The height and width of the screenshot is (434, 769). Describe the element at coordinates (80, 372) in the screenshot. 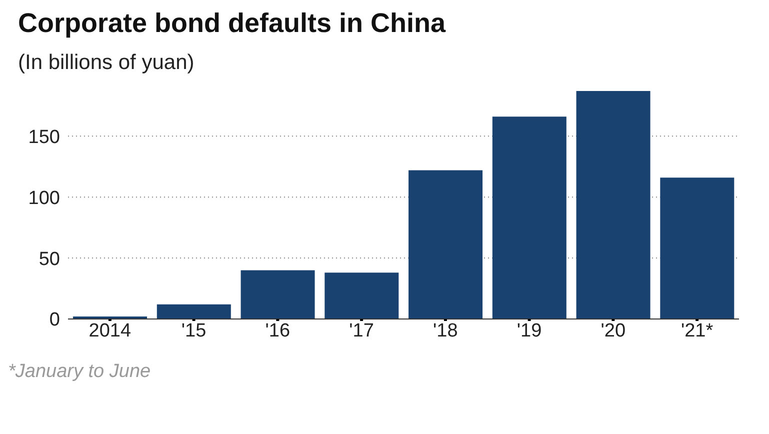

I see `text: *January to June` at that location.